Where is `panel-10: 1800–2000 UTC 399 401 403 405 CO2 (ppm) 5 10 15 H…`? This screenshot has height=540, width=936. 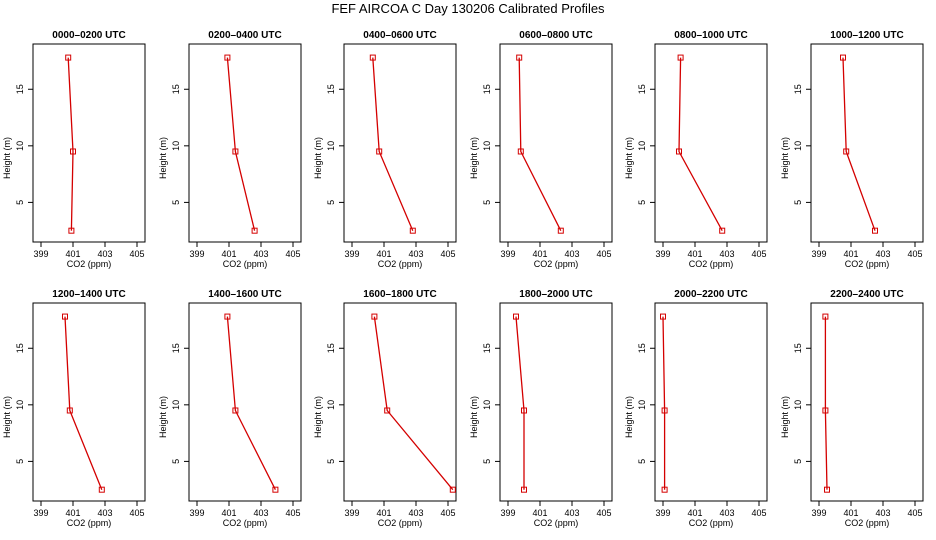
panel-10: 1800–2000 UTC 399 401 403 405 CO2 (ppm) 5 10 15 H… is located at coordinates (541, 408).